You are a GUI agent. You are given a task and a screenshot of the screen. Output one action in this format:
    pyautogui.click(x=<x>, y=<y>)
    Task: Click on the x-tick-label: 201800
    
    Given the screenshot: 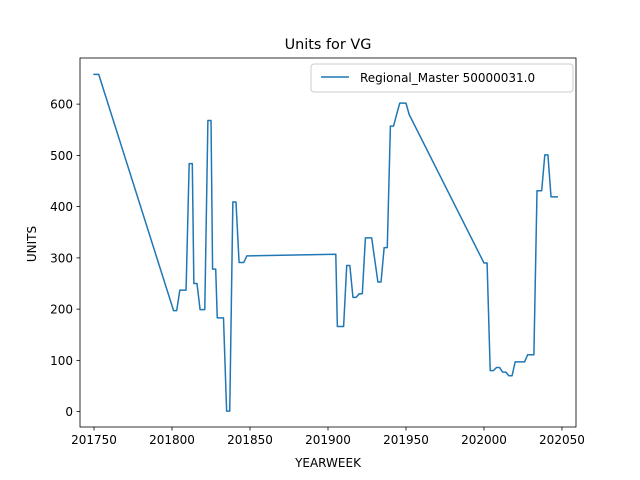 What is the action you would take?
    pyautogui.click(x=172, y=440)
    